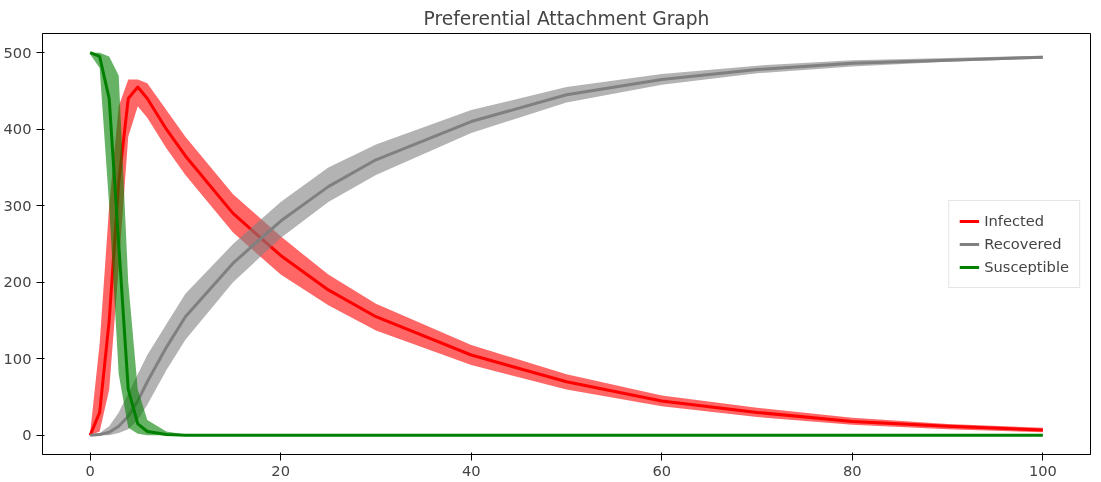 Image resolution: width=1101 pixels, height=482 pixels. Describe the element at coordinates (90, 470) in the screenshot. I see `x-tick-label: 0` at that location.